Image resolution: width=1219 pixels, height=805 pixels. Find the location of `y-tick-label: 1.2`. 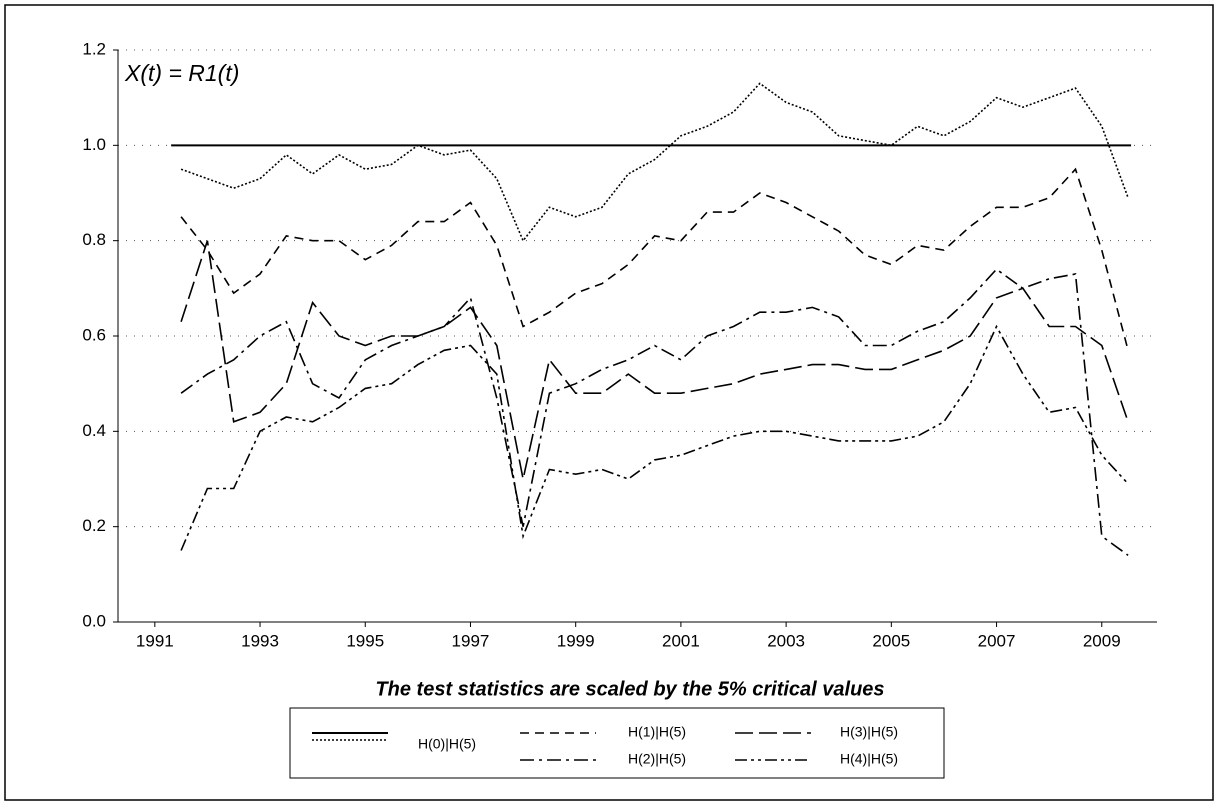

y-tick-label: 1.2 is located at coordinates (94, 48).